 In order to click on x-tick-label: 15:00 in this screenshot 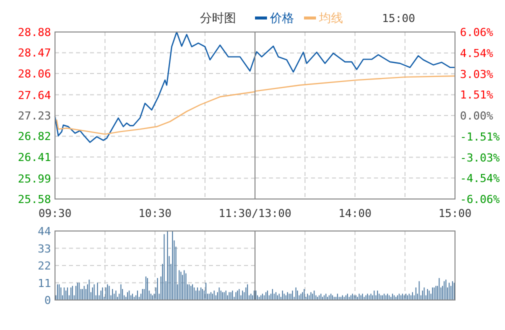, I will do `click(455, 213)`.